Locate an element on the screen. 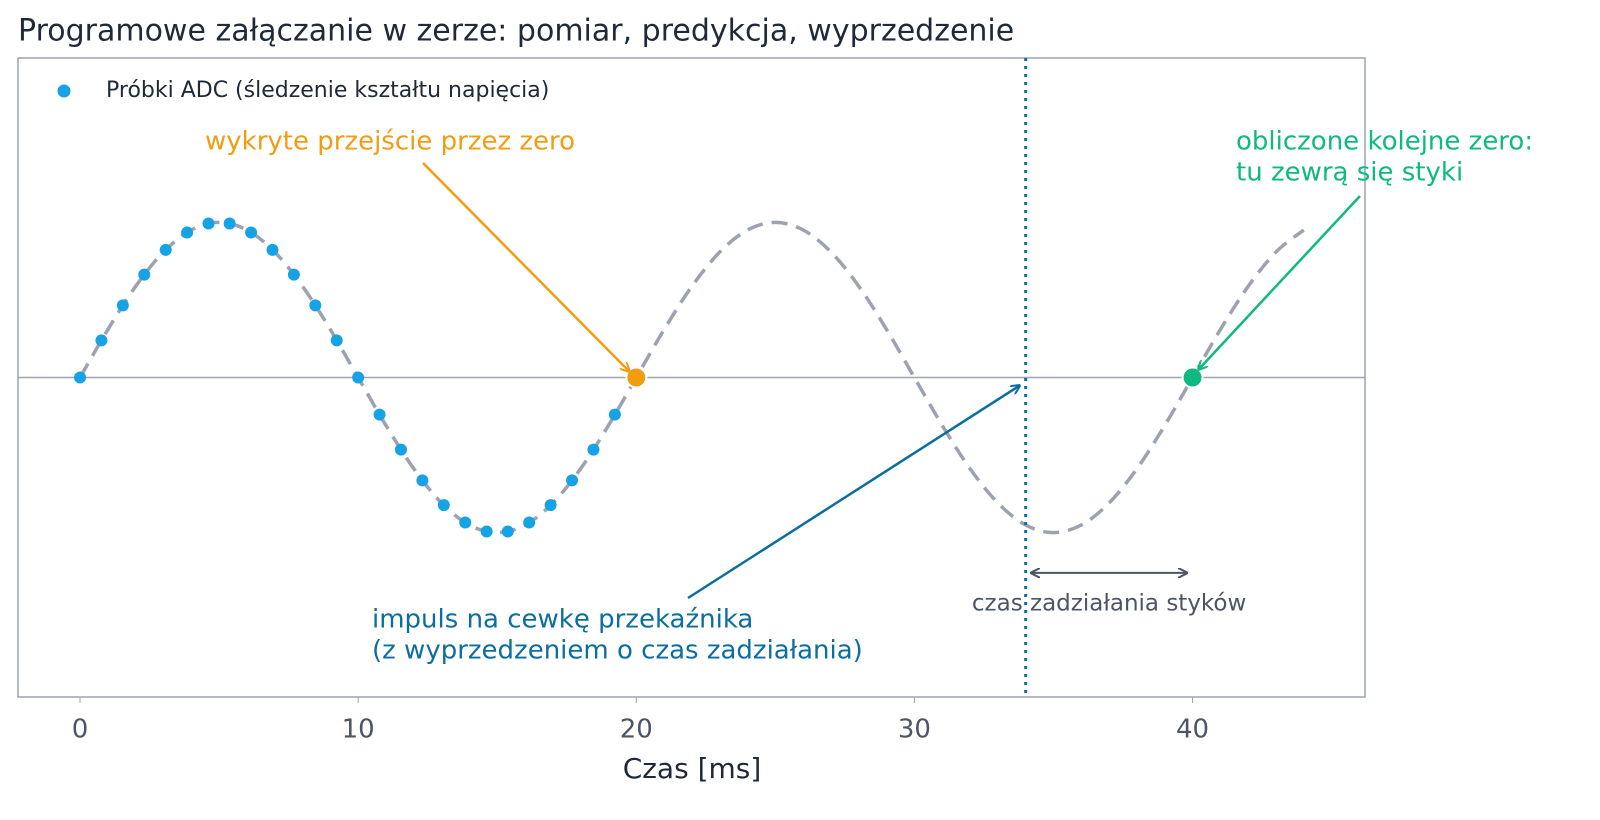 Image resolution: width=1600 pixels, height=820 pixels. zero-marker is located at coordinates (1192, 377).